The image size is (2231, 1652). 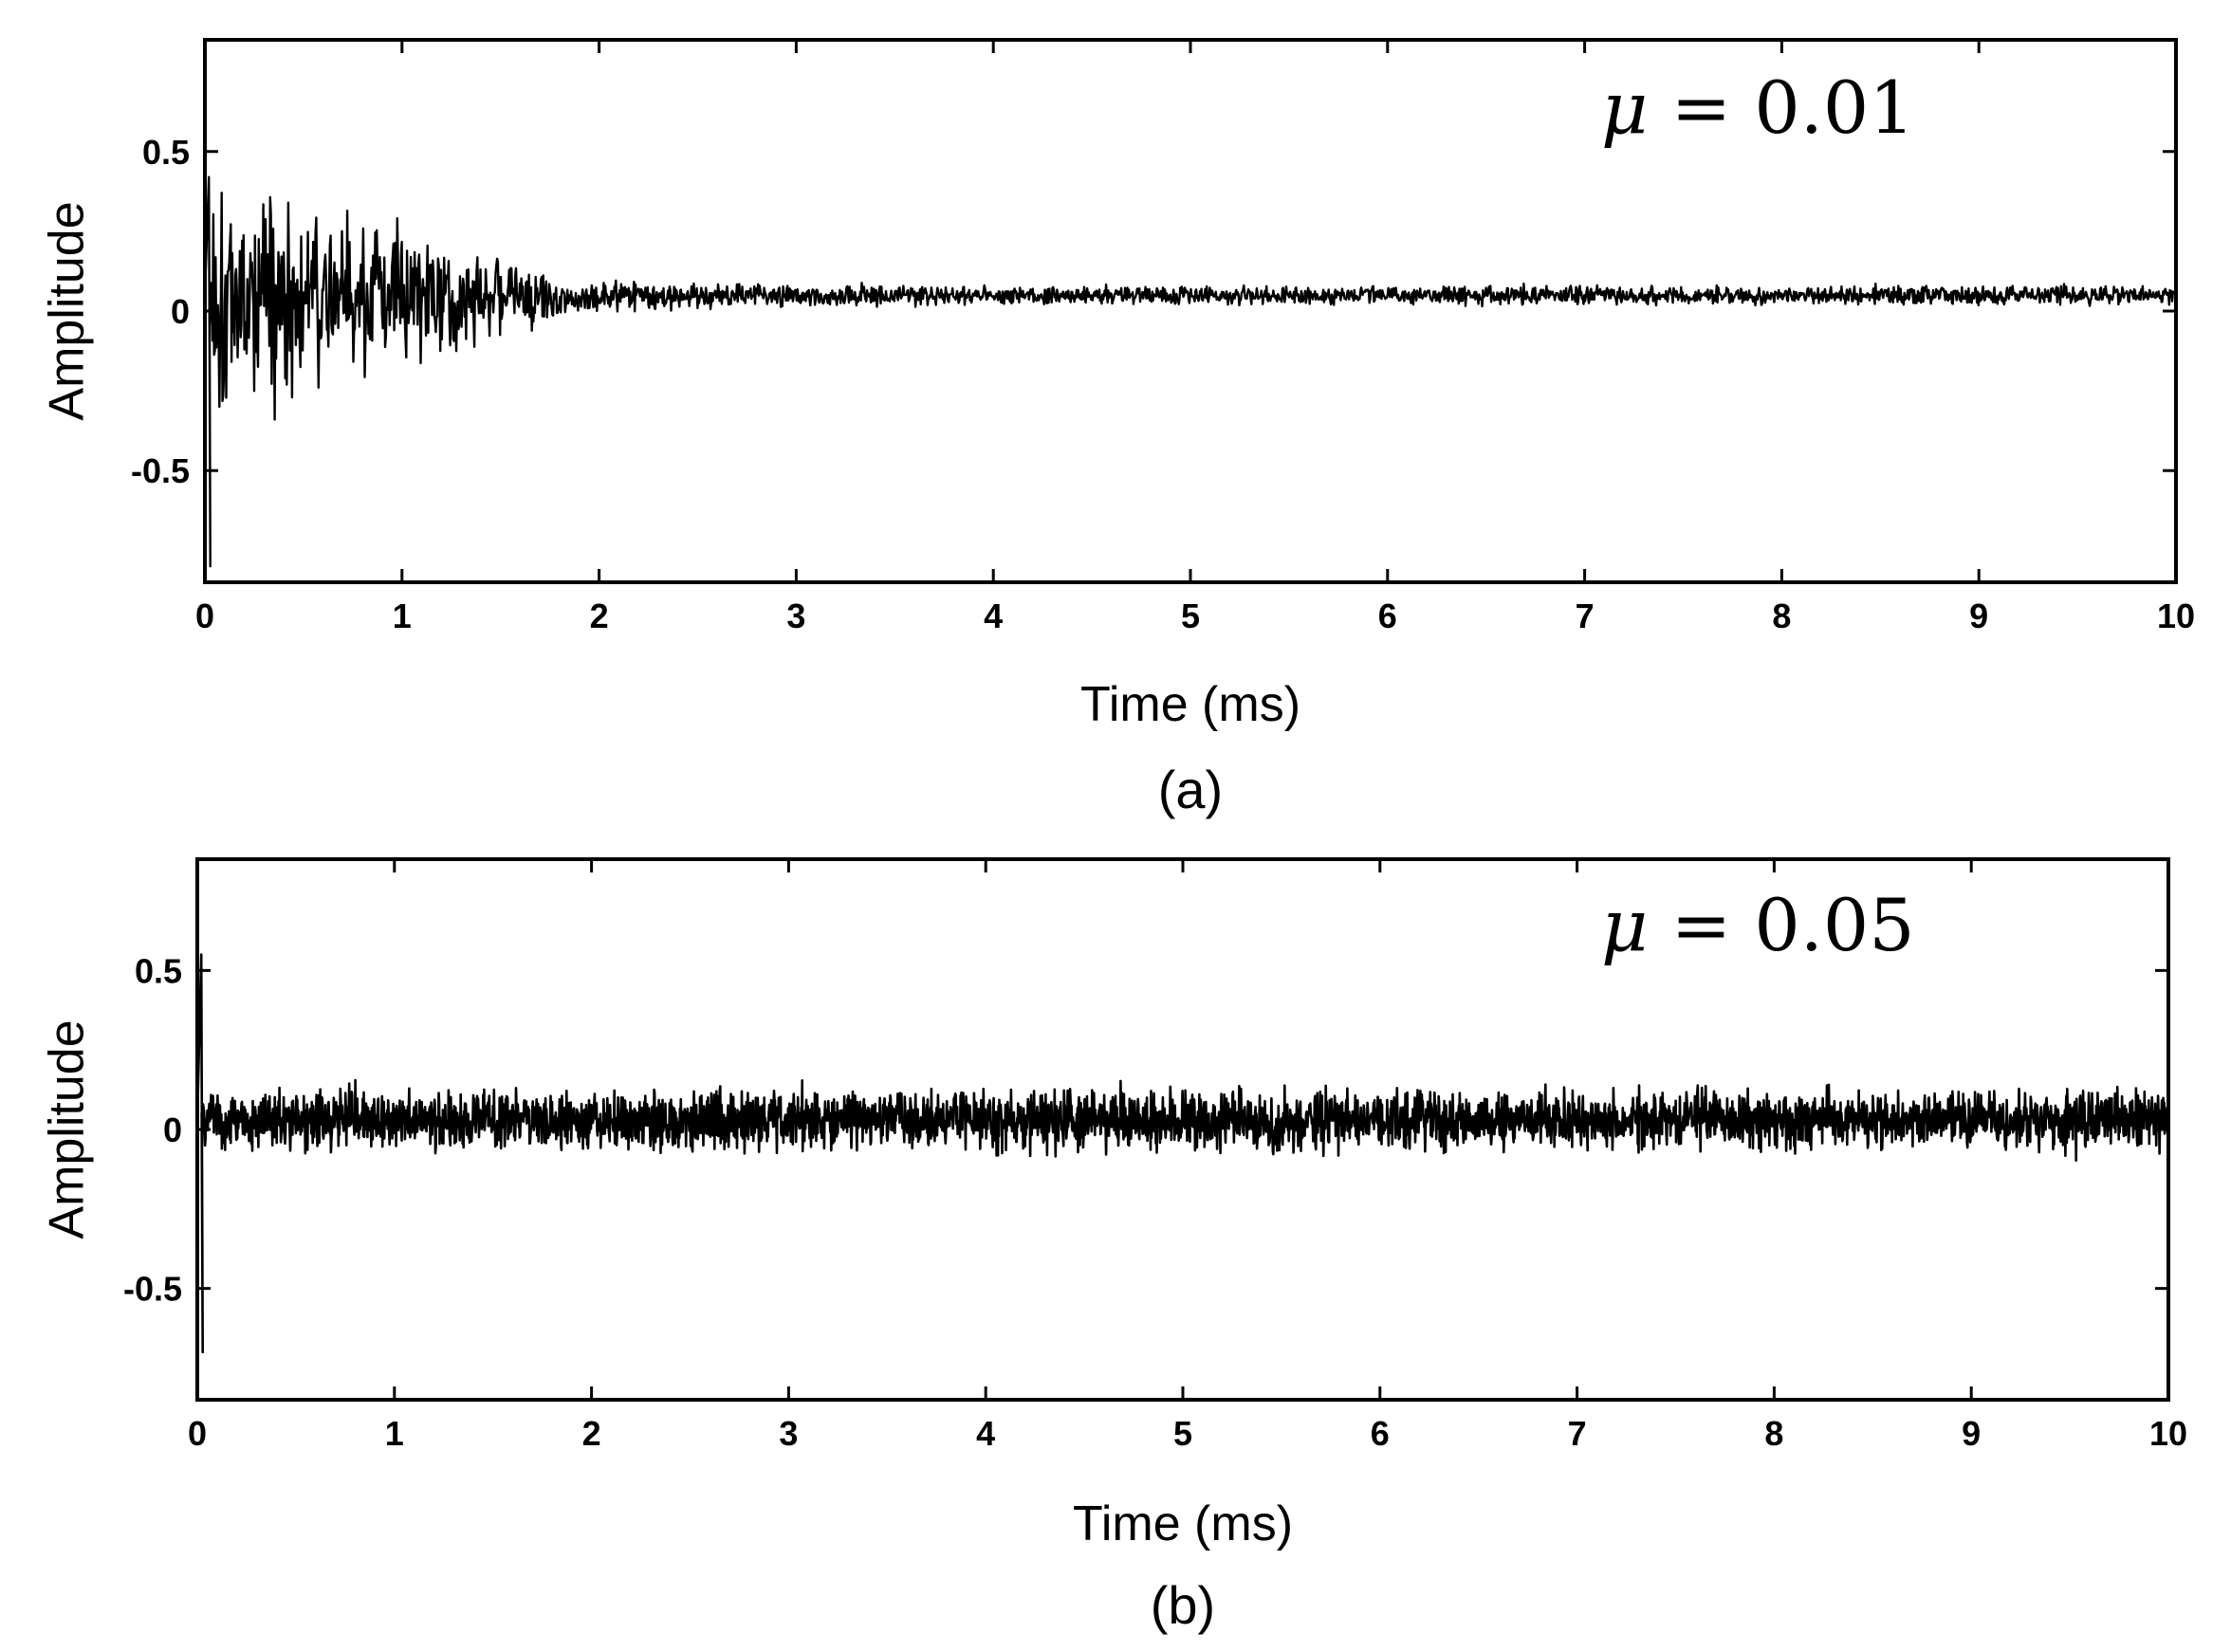 What do you see at coordinates (1781, 925) in the screenshot?
I see `mu-value: = 0.05` at bounding box center [1781, 925].